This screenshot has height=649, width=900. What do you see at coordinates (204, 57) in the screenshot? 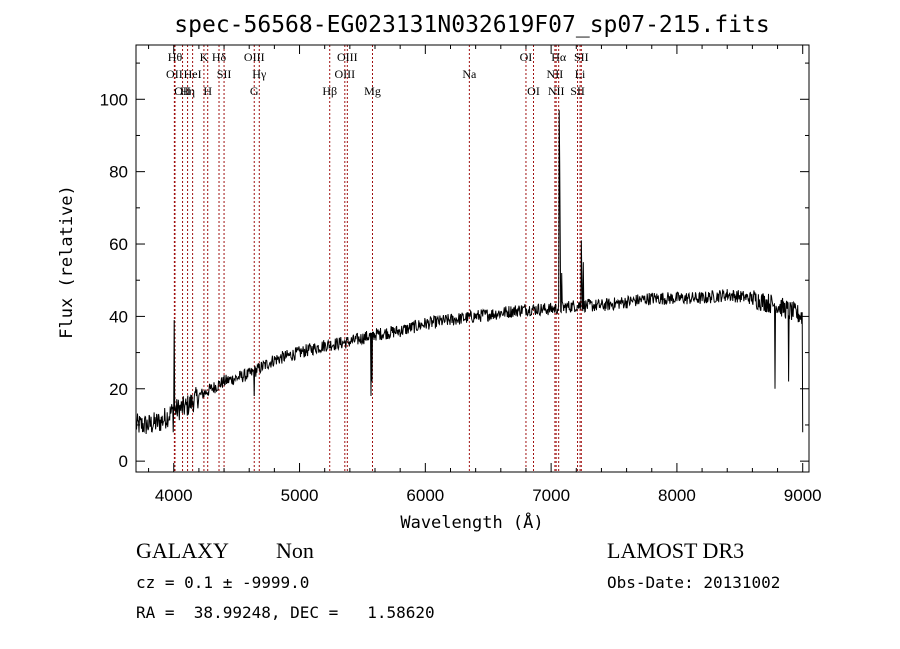
I see `line-label: K` at bounding box center [204, 57].